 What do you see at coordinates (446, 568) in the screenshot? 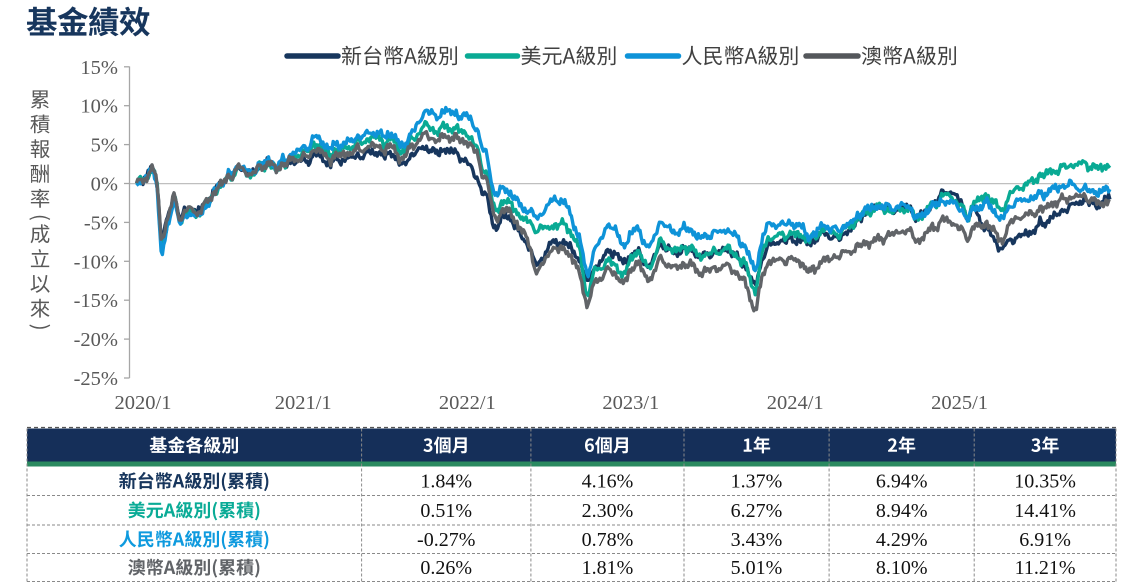
I see `svg-text: 0.26%` at bounding box center [446, 568].